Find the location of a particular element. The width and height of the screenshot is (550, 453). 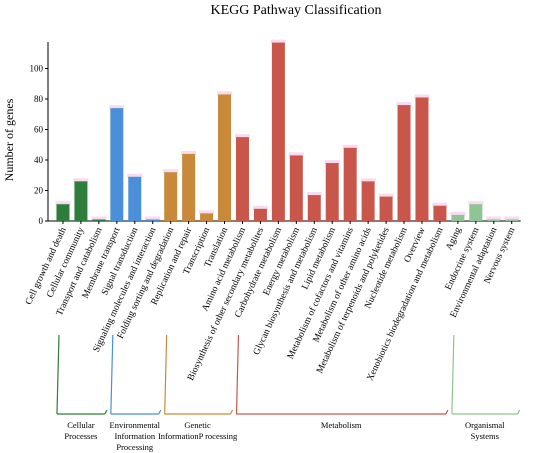

group-label-line: Environmental is located at coordinates (135, 425).